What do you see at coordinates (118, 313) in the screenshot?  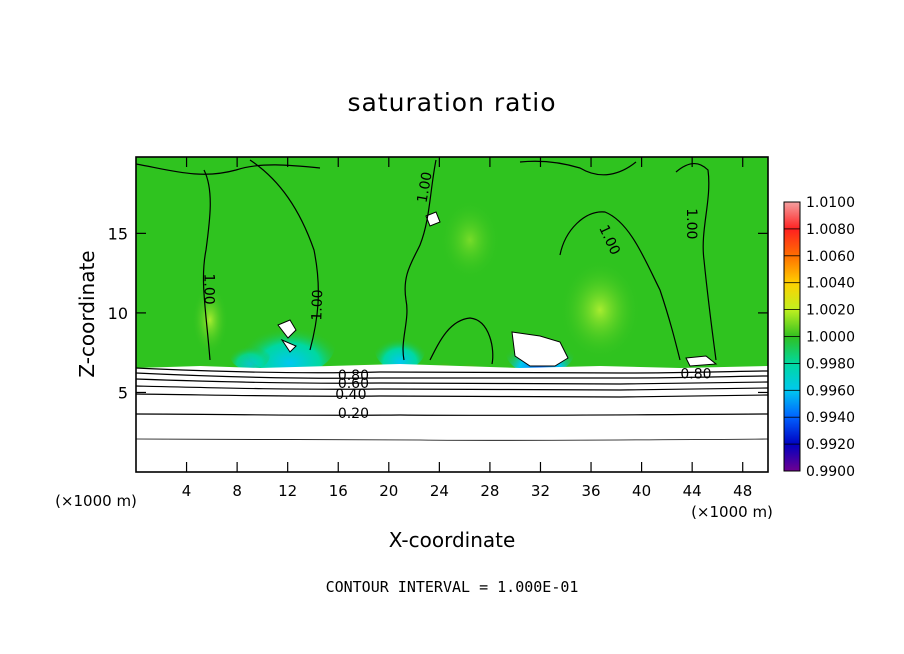 I see `y-tick-label: 10` at bounding box center [118, 313].